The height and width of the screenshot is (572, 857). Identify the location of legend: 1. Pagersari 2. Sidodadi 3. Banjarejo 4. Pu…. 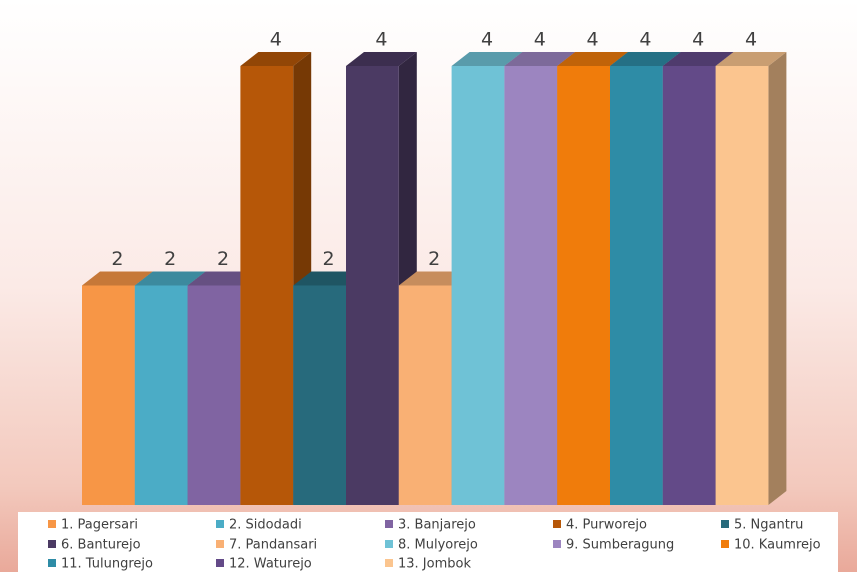
(434, 545).